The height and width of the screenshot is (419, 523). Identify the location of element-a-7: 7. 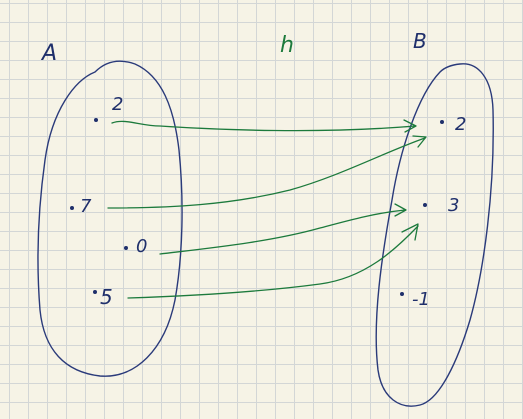
(86, 206).